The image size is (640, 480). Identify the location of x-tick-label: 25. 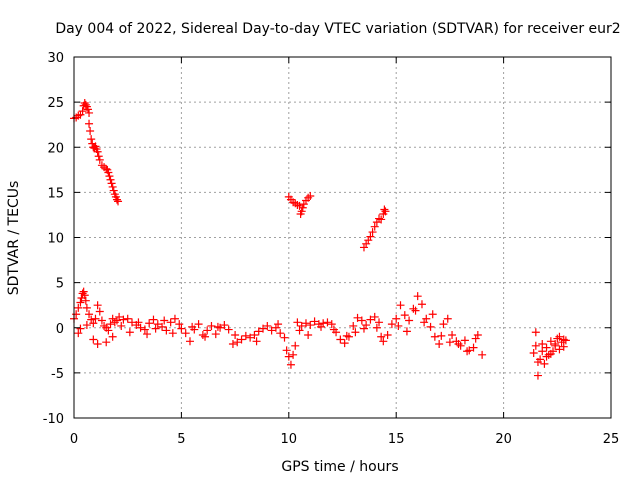
(611, 439).